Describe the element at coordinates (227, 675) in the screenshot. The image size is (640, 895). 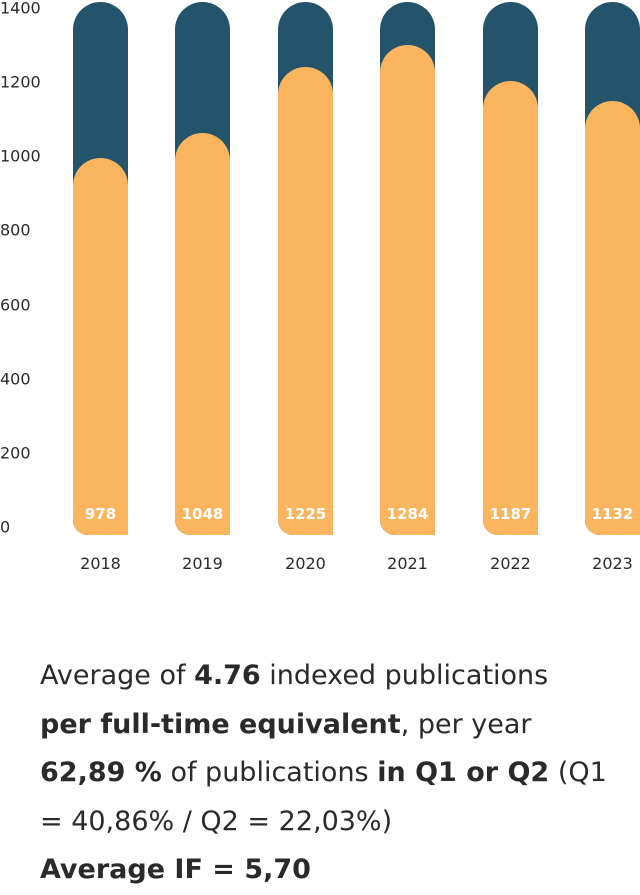
I see `avg-value: 4.76` at that location.